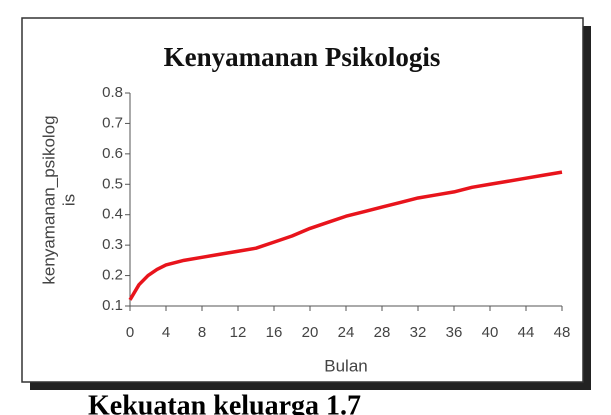  What do you see at coordinates (345, 365) in the screenshot?
I see `x-axis-label: Bulan` at bounding box center [345, 365].